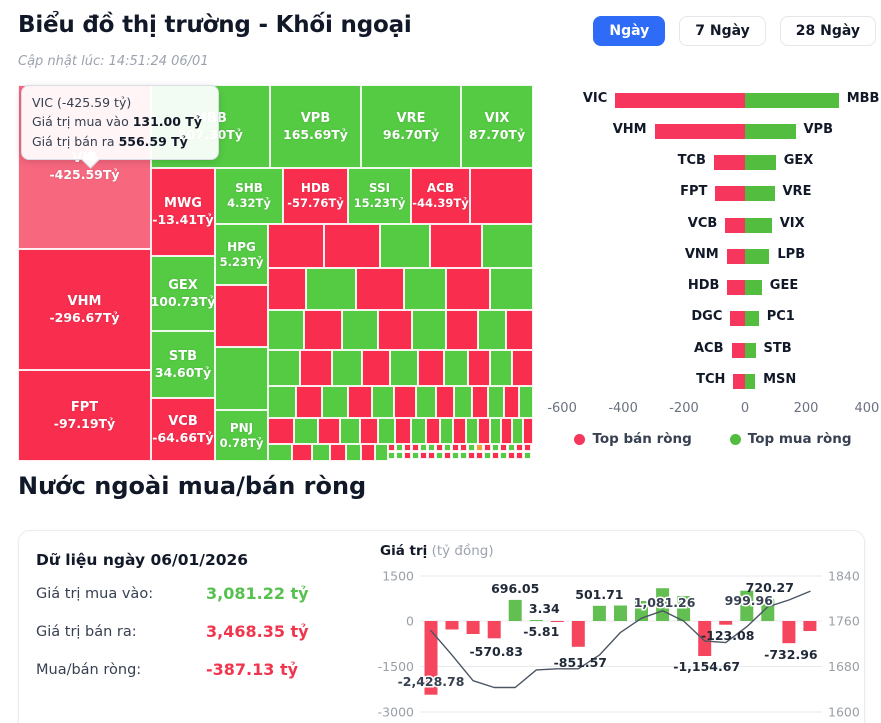 The width and height of the screenshot is (881, 723). I want to click on treemap-tile-VHM: VHM -296.67Tỷ, so click(84, 309).